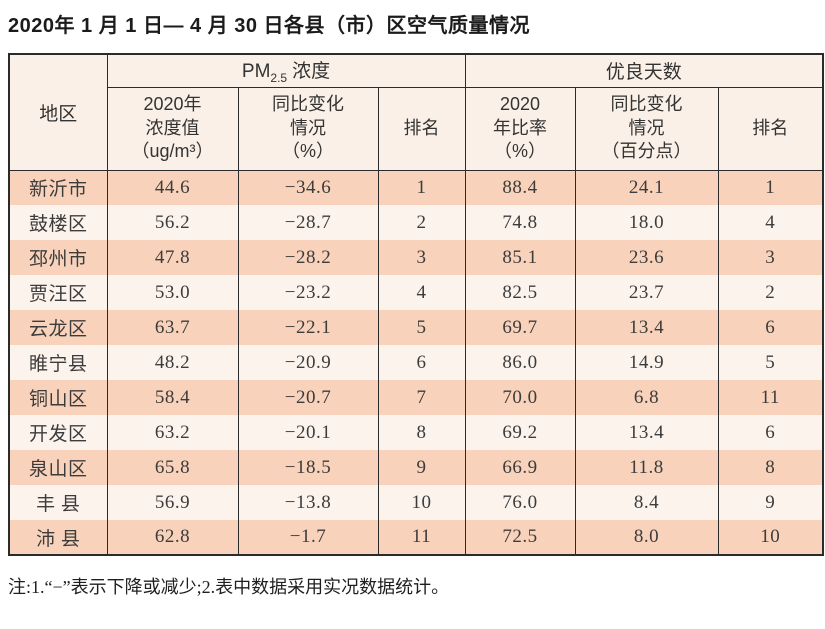 This screenshot has width=825, height=629. Describe the element at coordinates (229, 587) in the screenshot. I see `footnote: 注:1.“−”表示下降或减少;2.表中数据采用实况数据统计。` at that location.